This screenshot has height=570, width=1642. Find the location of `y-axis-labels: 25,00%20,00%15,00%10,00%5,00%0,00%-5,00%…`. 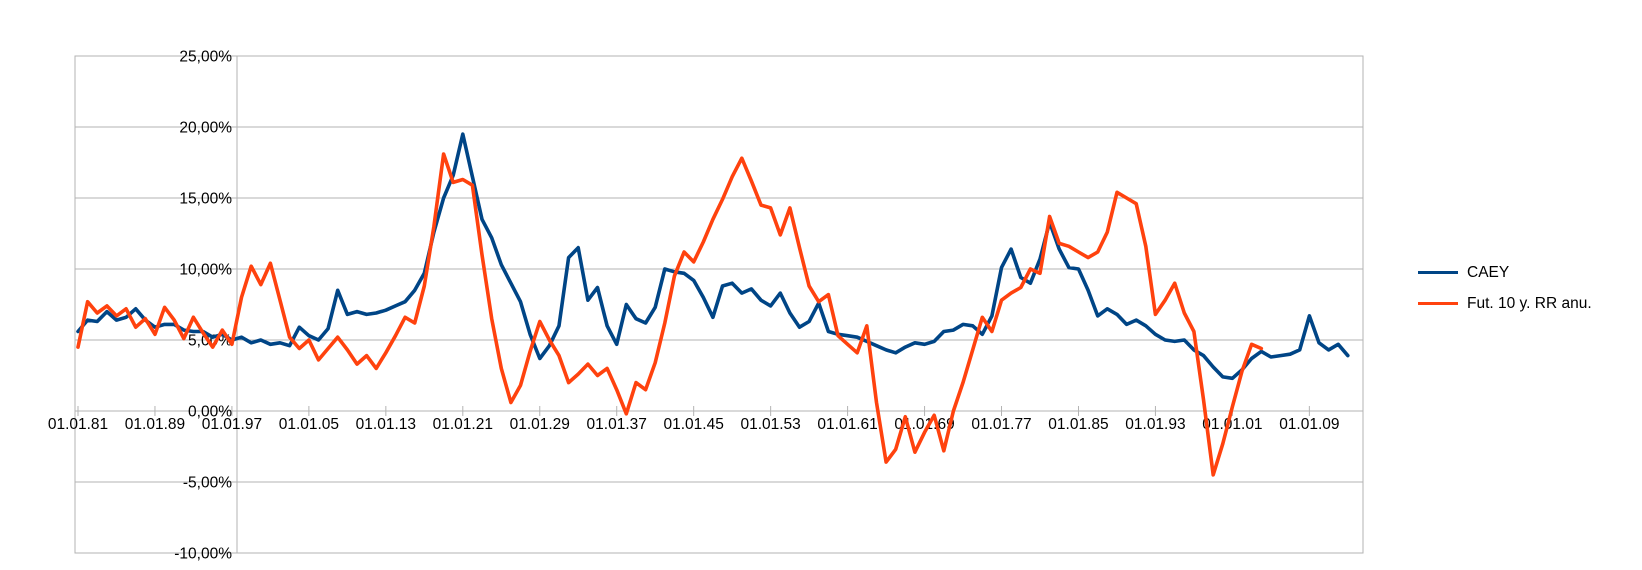

y-axis-labels: 25,00%20,00%15,00%10,00%5,00%0,00%-5,00%… is located at coordinates (203, 306).